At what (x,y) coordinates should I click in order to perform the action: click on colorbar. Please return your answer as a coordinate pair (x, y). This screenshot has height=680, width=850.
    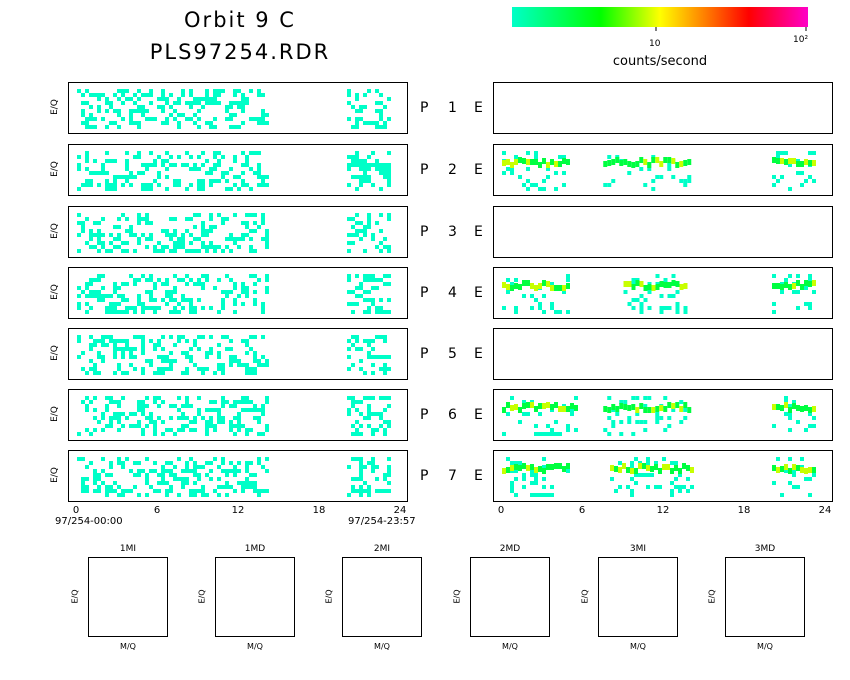
    Looking at the image, I should click on (660, 17).